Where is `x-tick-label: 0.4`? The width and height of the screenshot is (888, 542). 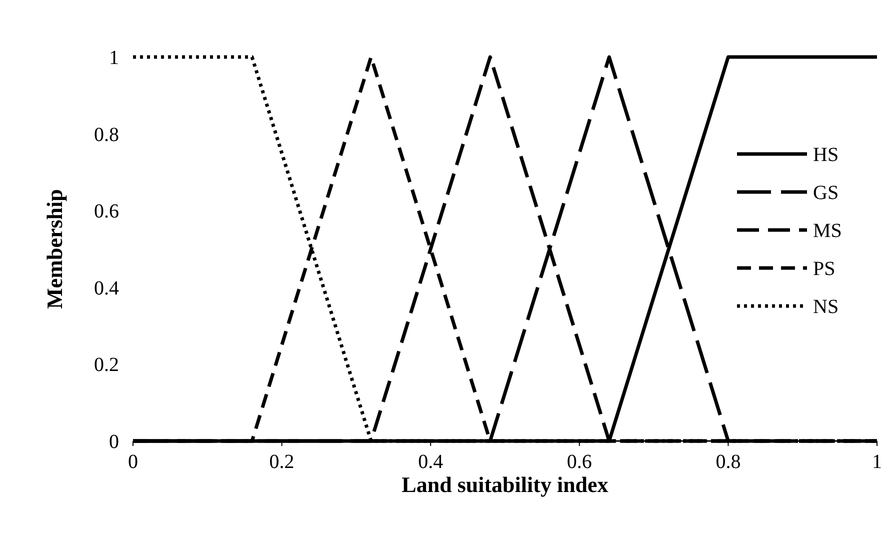
x-tick-label: 0.4 is located at coordinates (431, 462).